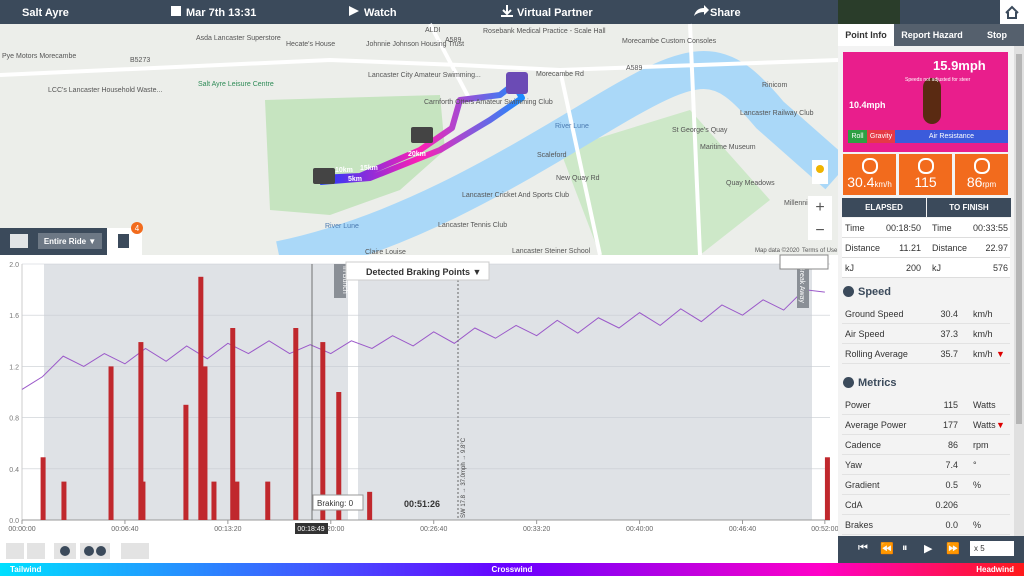 Image resolution: width=1024 pixels, height=576 pixels. What do you see at coordinates (848, 291) in the screenshot?
I see `section-icon` at bounding box center [848, 291].